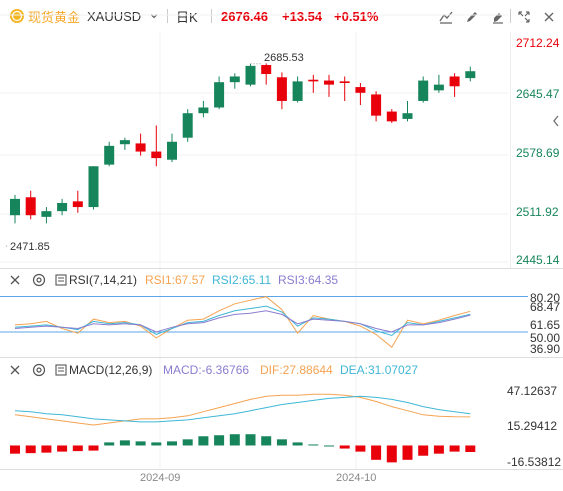 Image resolution: width=563 pixels, height=491 pixels. Describe the element at coordinates (187, 17) in the screenshot. I see `timeframe-selector: 日K` at that location.